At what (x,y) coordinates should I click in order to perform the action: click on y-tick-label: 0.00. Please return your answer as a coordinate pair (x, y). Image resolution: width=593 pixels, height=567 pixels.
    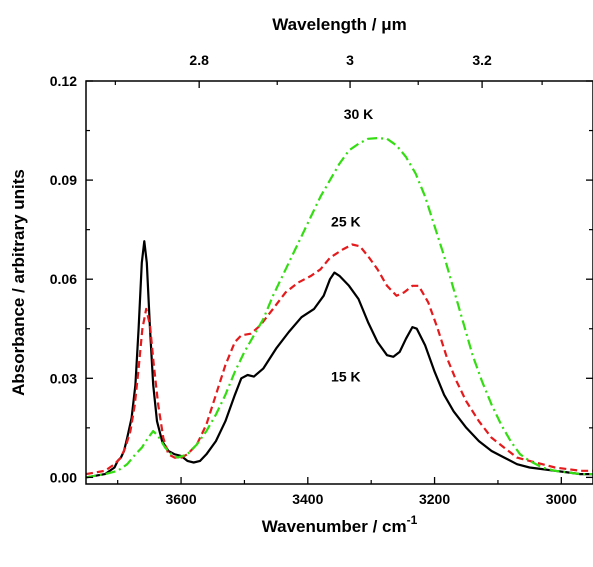
    Looking at the image, I should click on (63, 477).